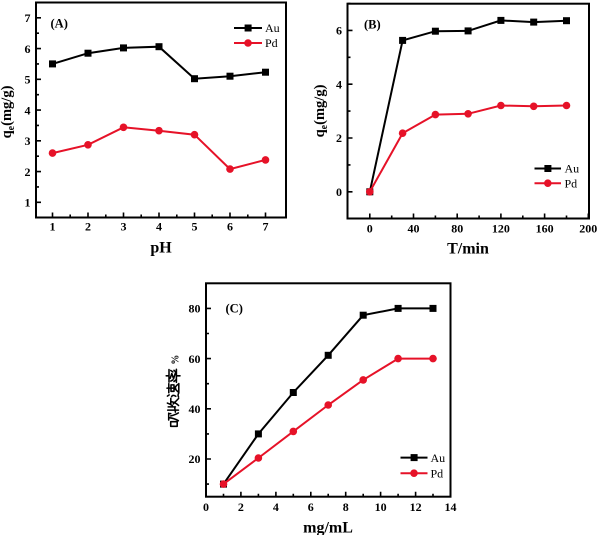  I want to click on svg-text: (A), so click(59, 24).